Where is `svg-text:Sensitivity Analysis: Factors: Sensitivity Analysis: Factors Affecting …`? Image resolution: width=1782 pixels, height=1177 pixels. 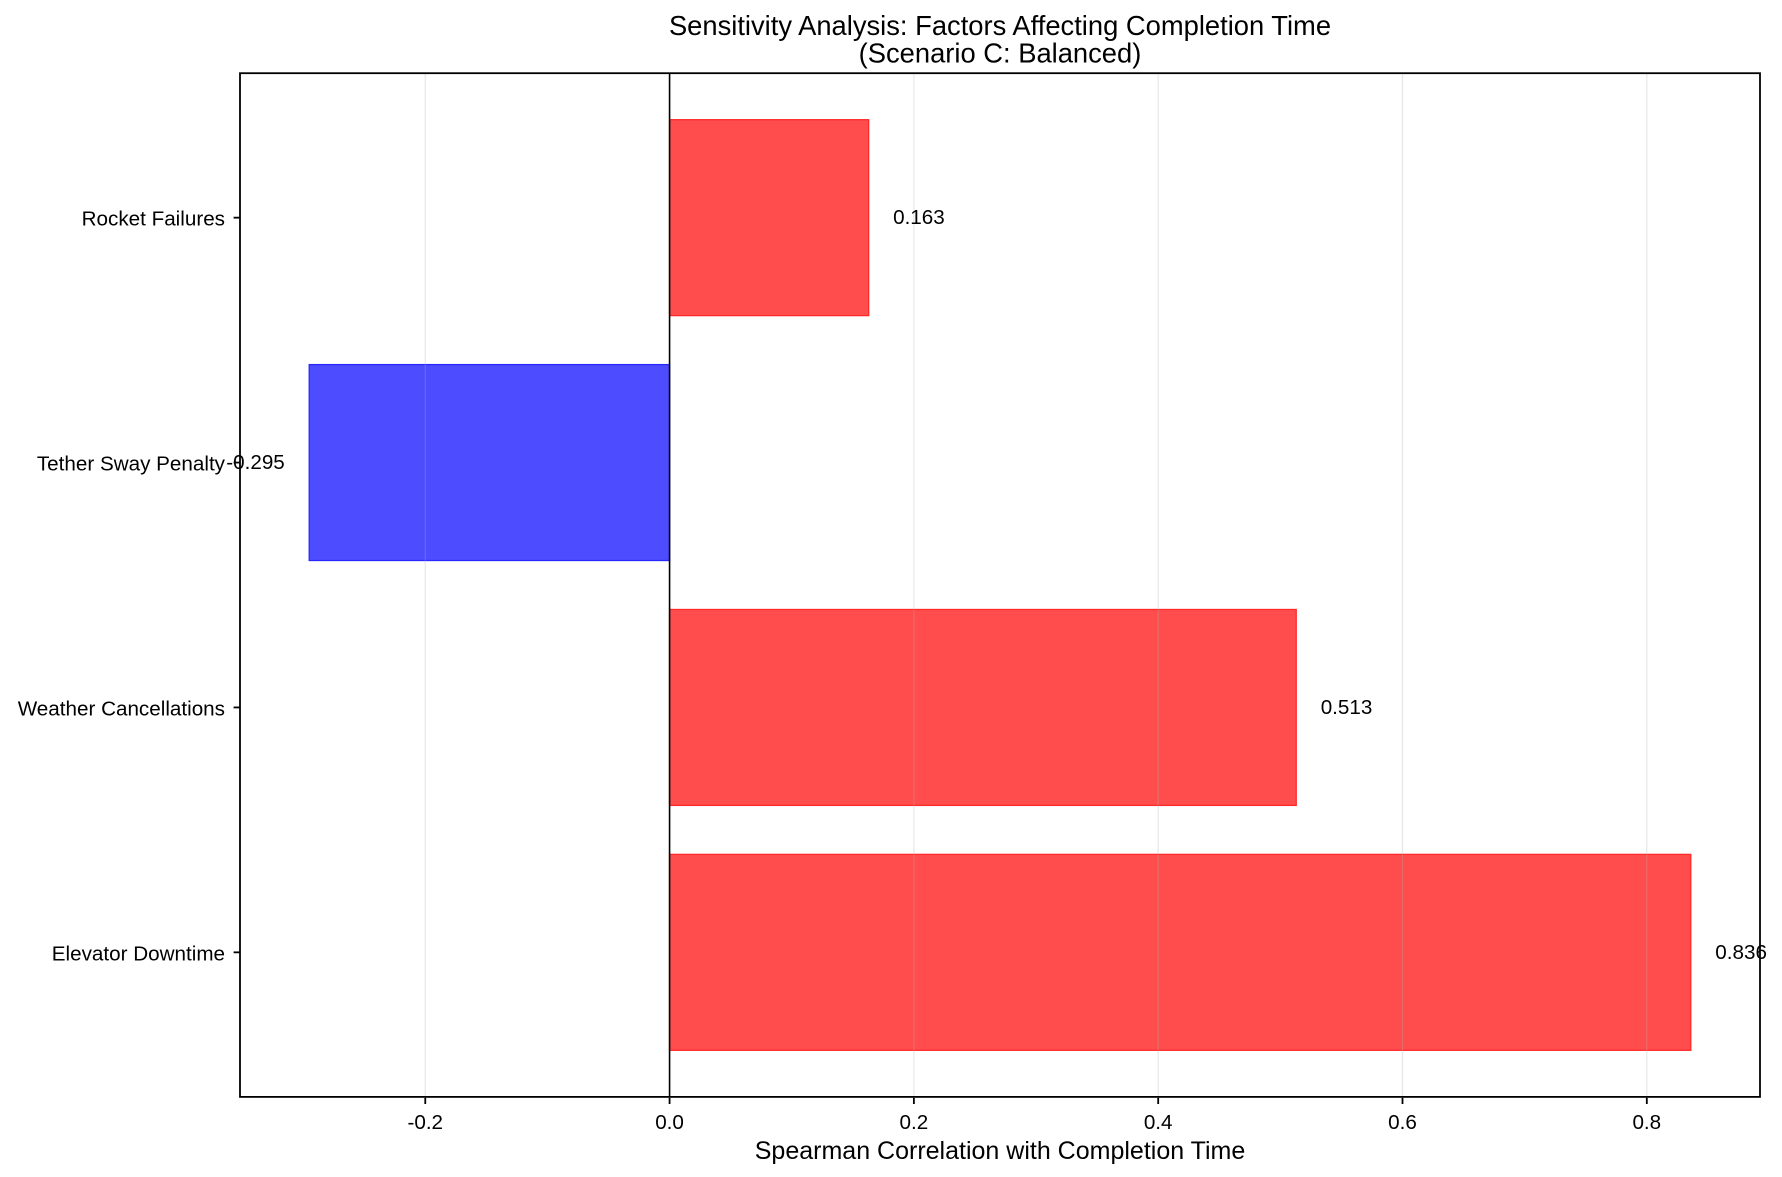 svg-text:Sensitivity Analysis: Factors: Sensitivity Analysis: Factors Affecting … is located at coordinates (1000, 25).